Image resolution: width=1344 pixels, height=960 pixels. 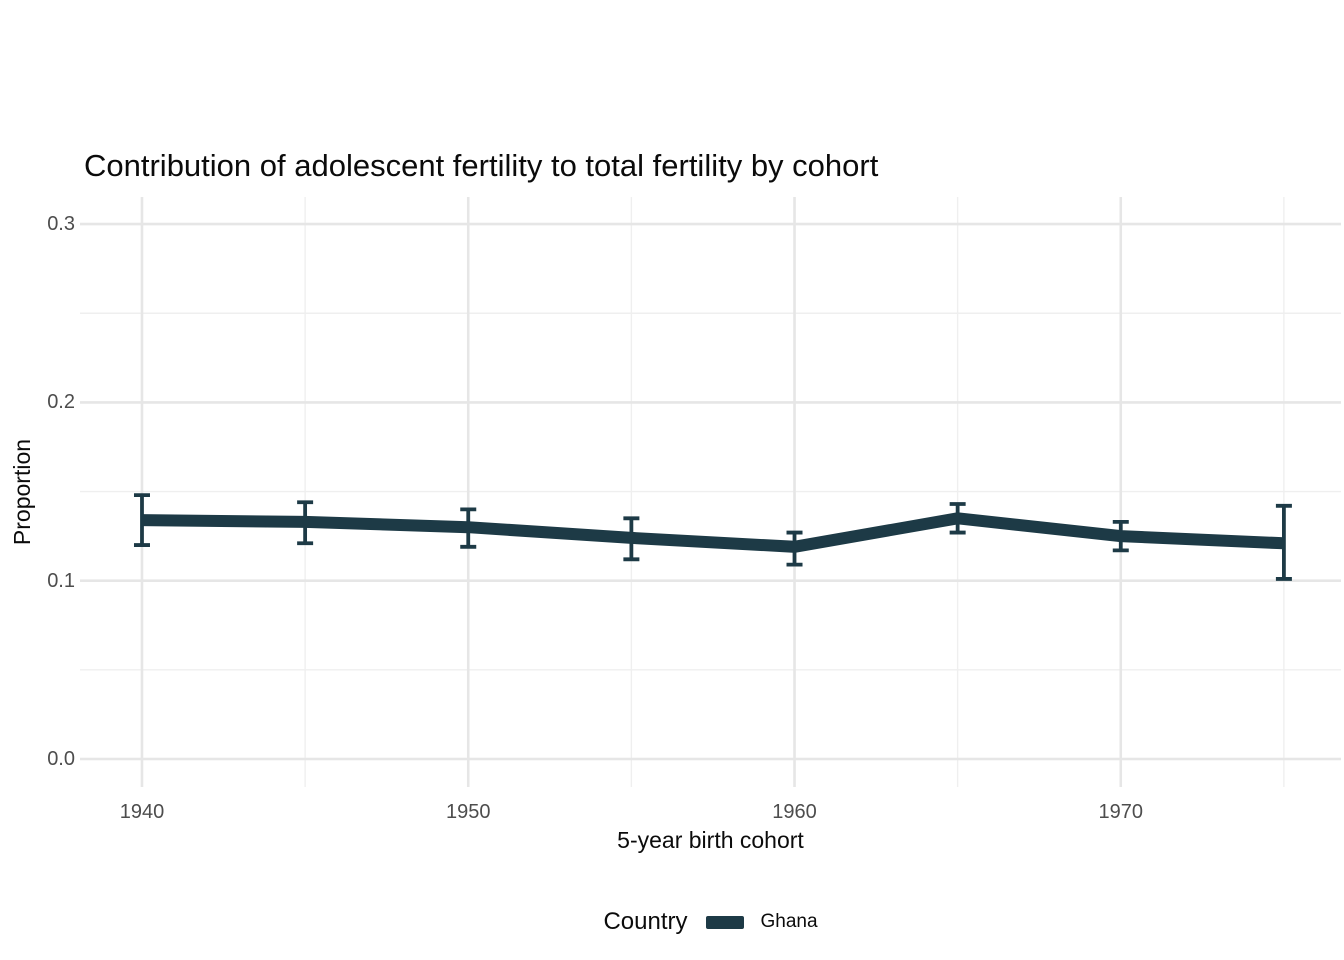 What do you see at coordinates (142, 812) in the screenshot?
I see `x-tick-label: 1940` at bounding box center [142, 812].